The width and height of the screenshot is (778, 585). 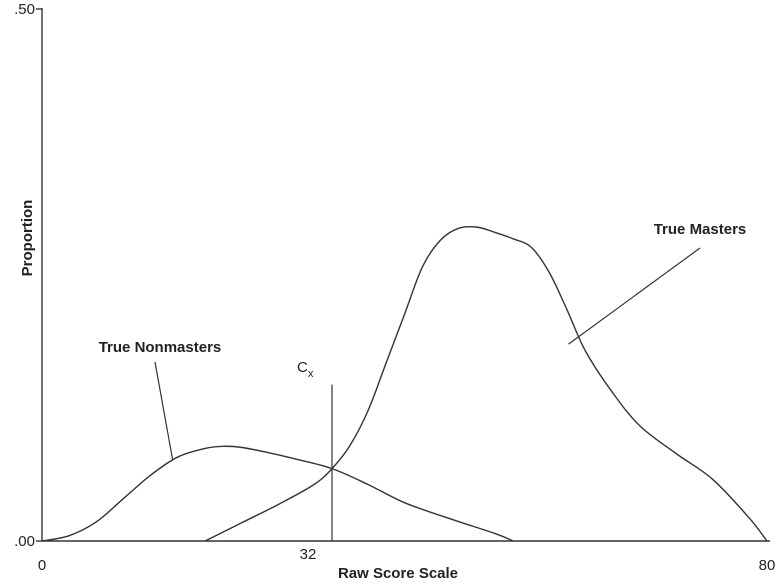 What do you see at coordinates (24, 9) in the screenshot?
I see `y-tick-label-top: .50` at bounding box center [24, 9].